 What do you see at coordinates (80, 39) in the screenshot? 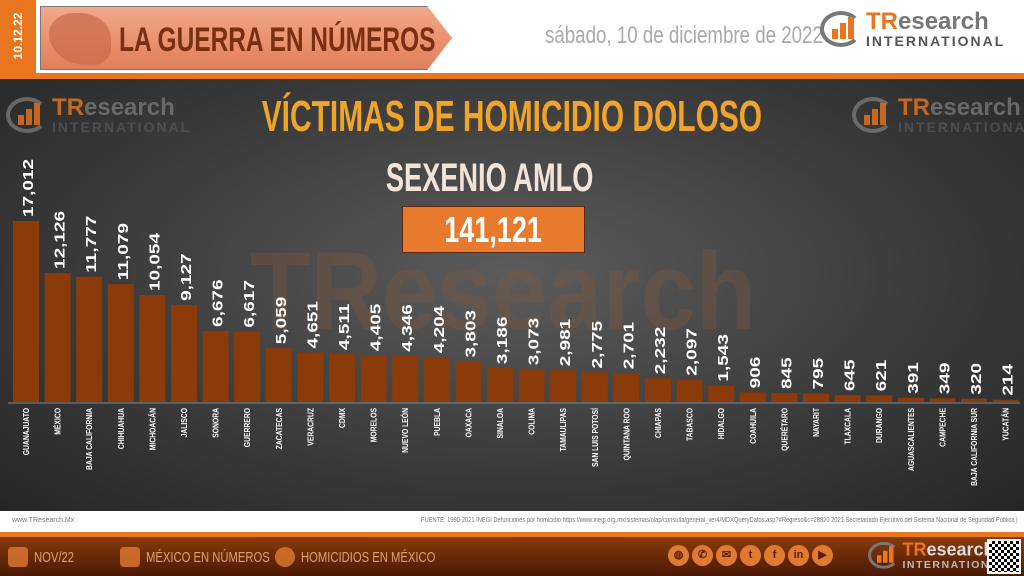
I see `mexico-map-icon` at bounding box center [80, 39].